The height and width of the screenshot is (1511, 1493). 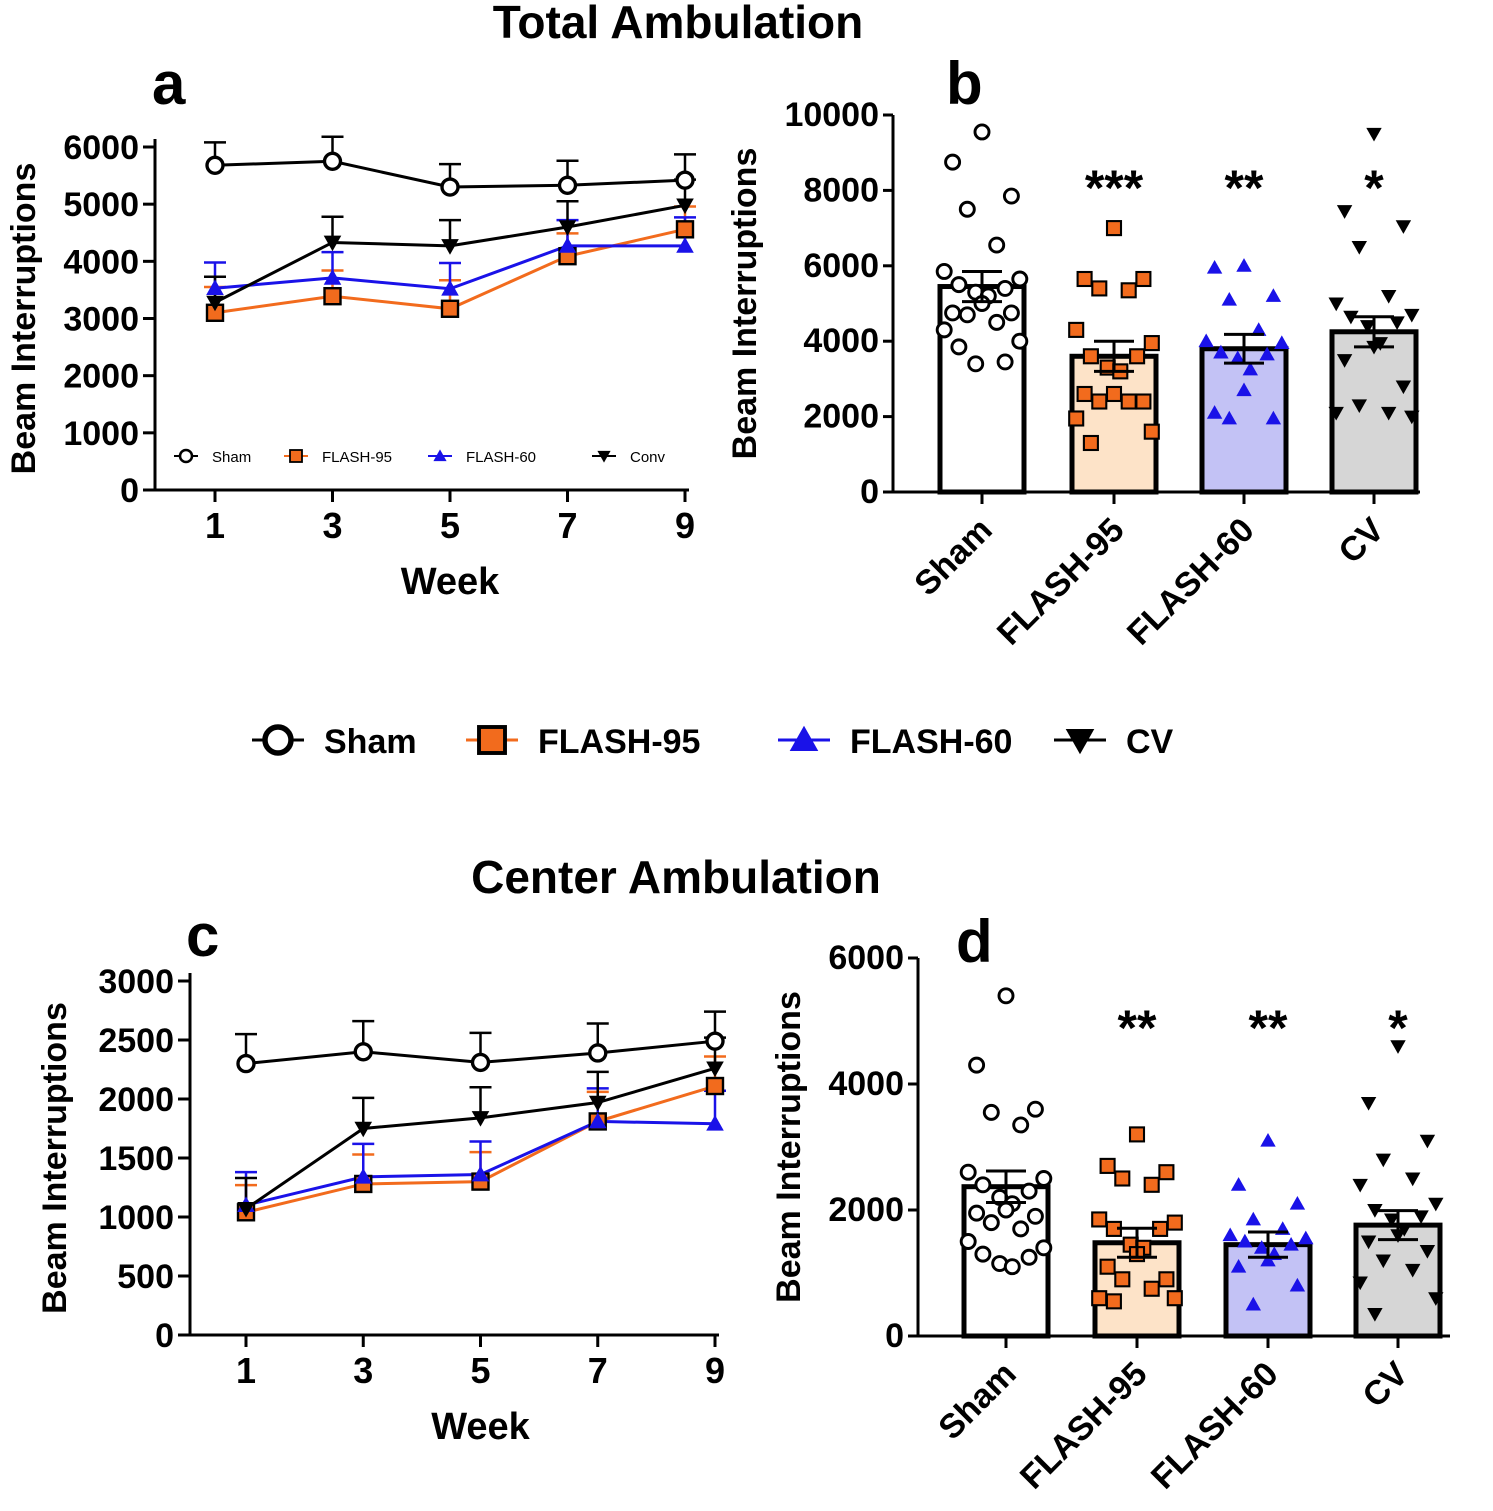 What do you see at coordinates (583, 742) in the screenshot?
I see `figure-legend-item-flash-95: FLASH-95` at bounding box center [583, 742].